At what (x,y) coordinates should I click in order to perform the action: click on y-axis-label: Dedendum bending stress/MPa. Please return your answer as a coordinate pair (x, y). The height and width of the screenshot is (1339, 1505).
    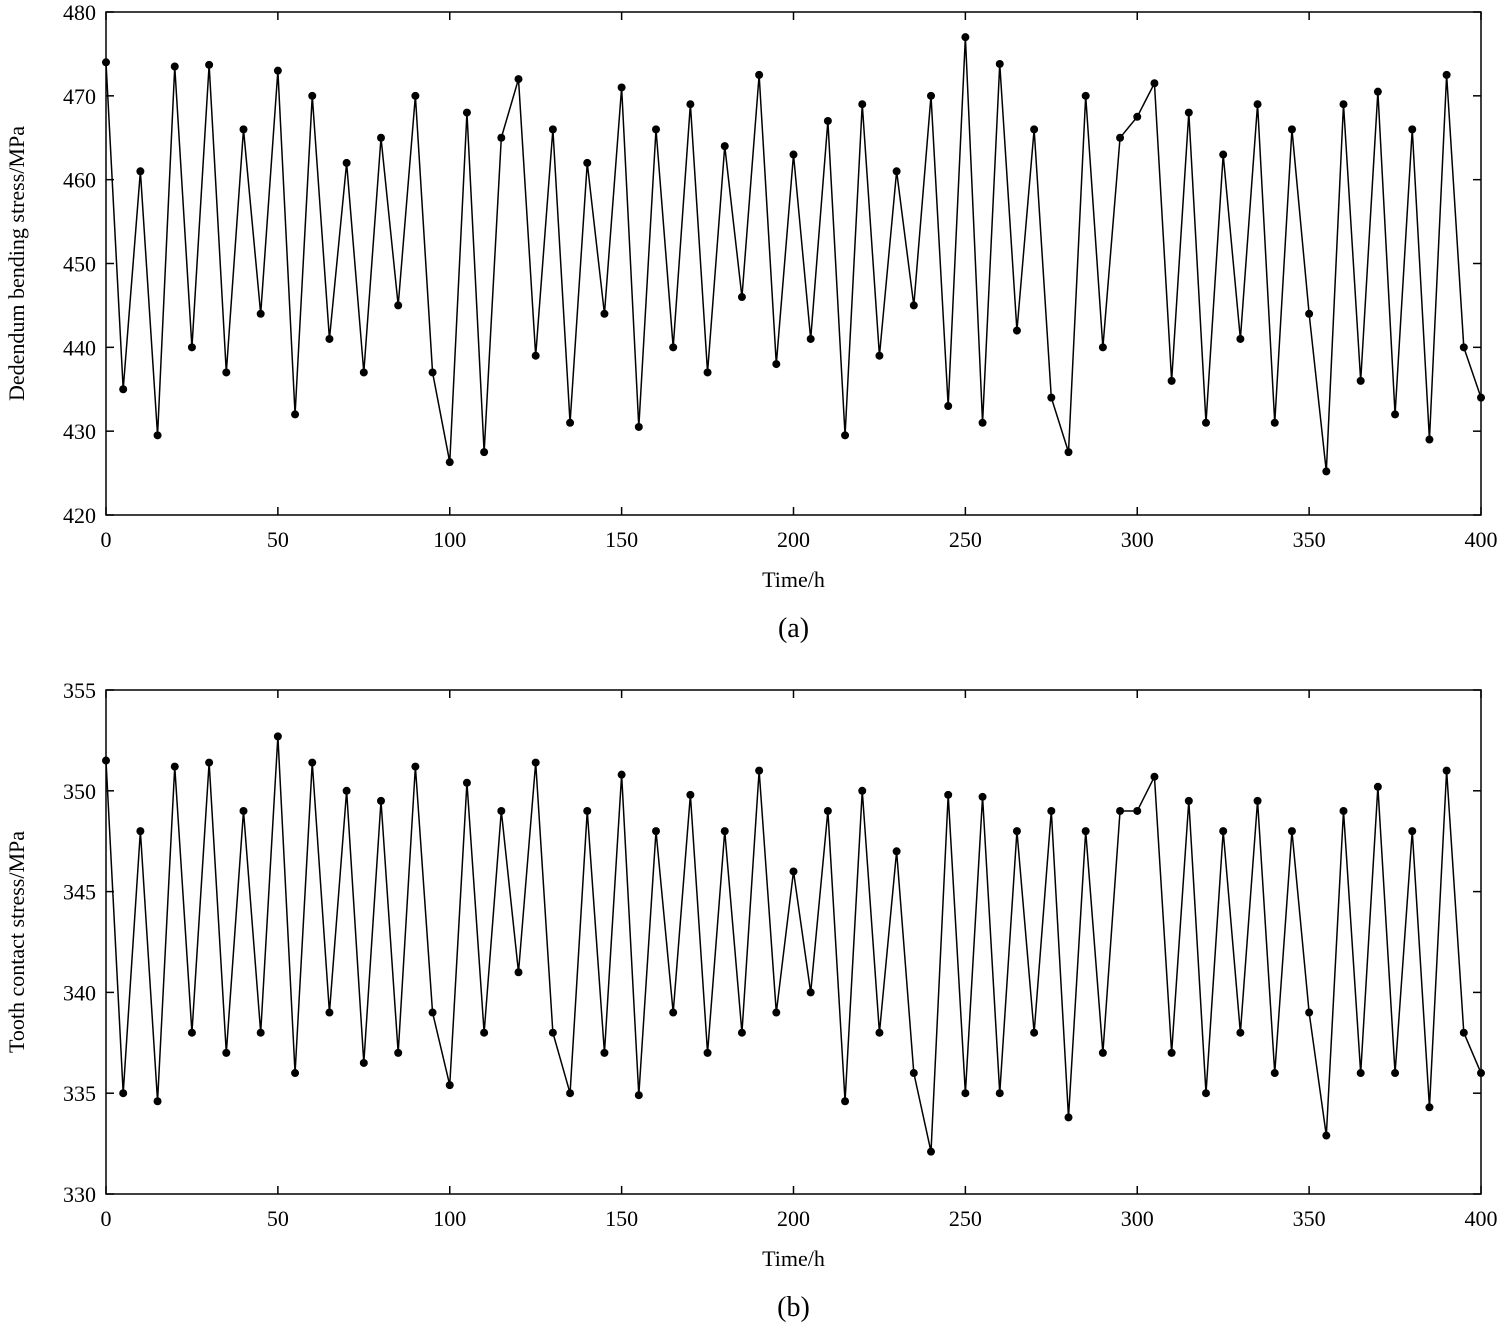
    Looking at the image, I should click on (16, 263).